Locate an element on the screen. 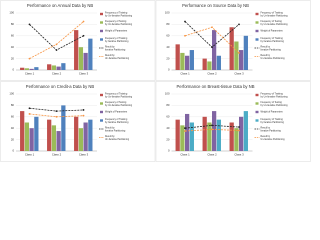  chart-title: Performance on Source Data by NB is located at coordinates (215, 5).